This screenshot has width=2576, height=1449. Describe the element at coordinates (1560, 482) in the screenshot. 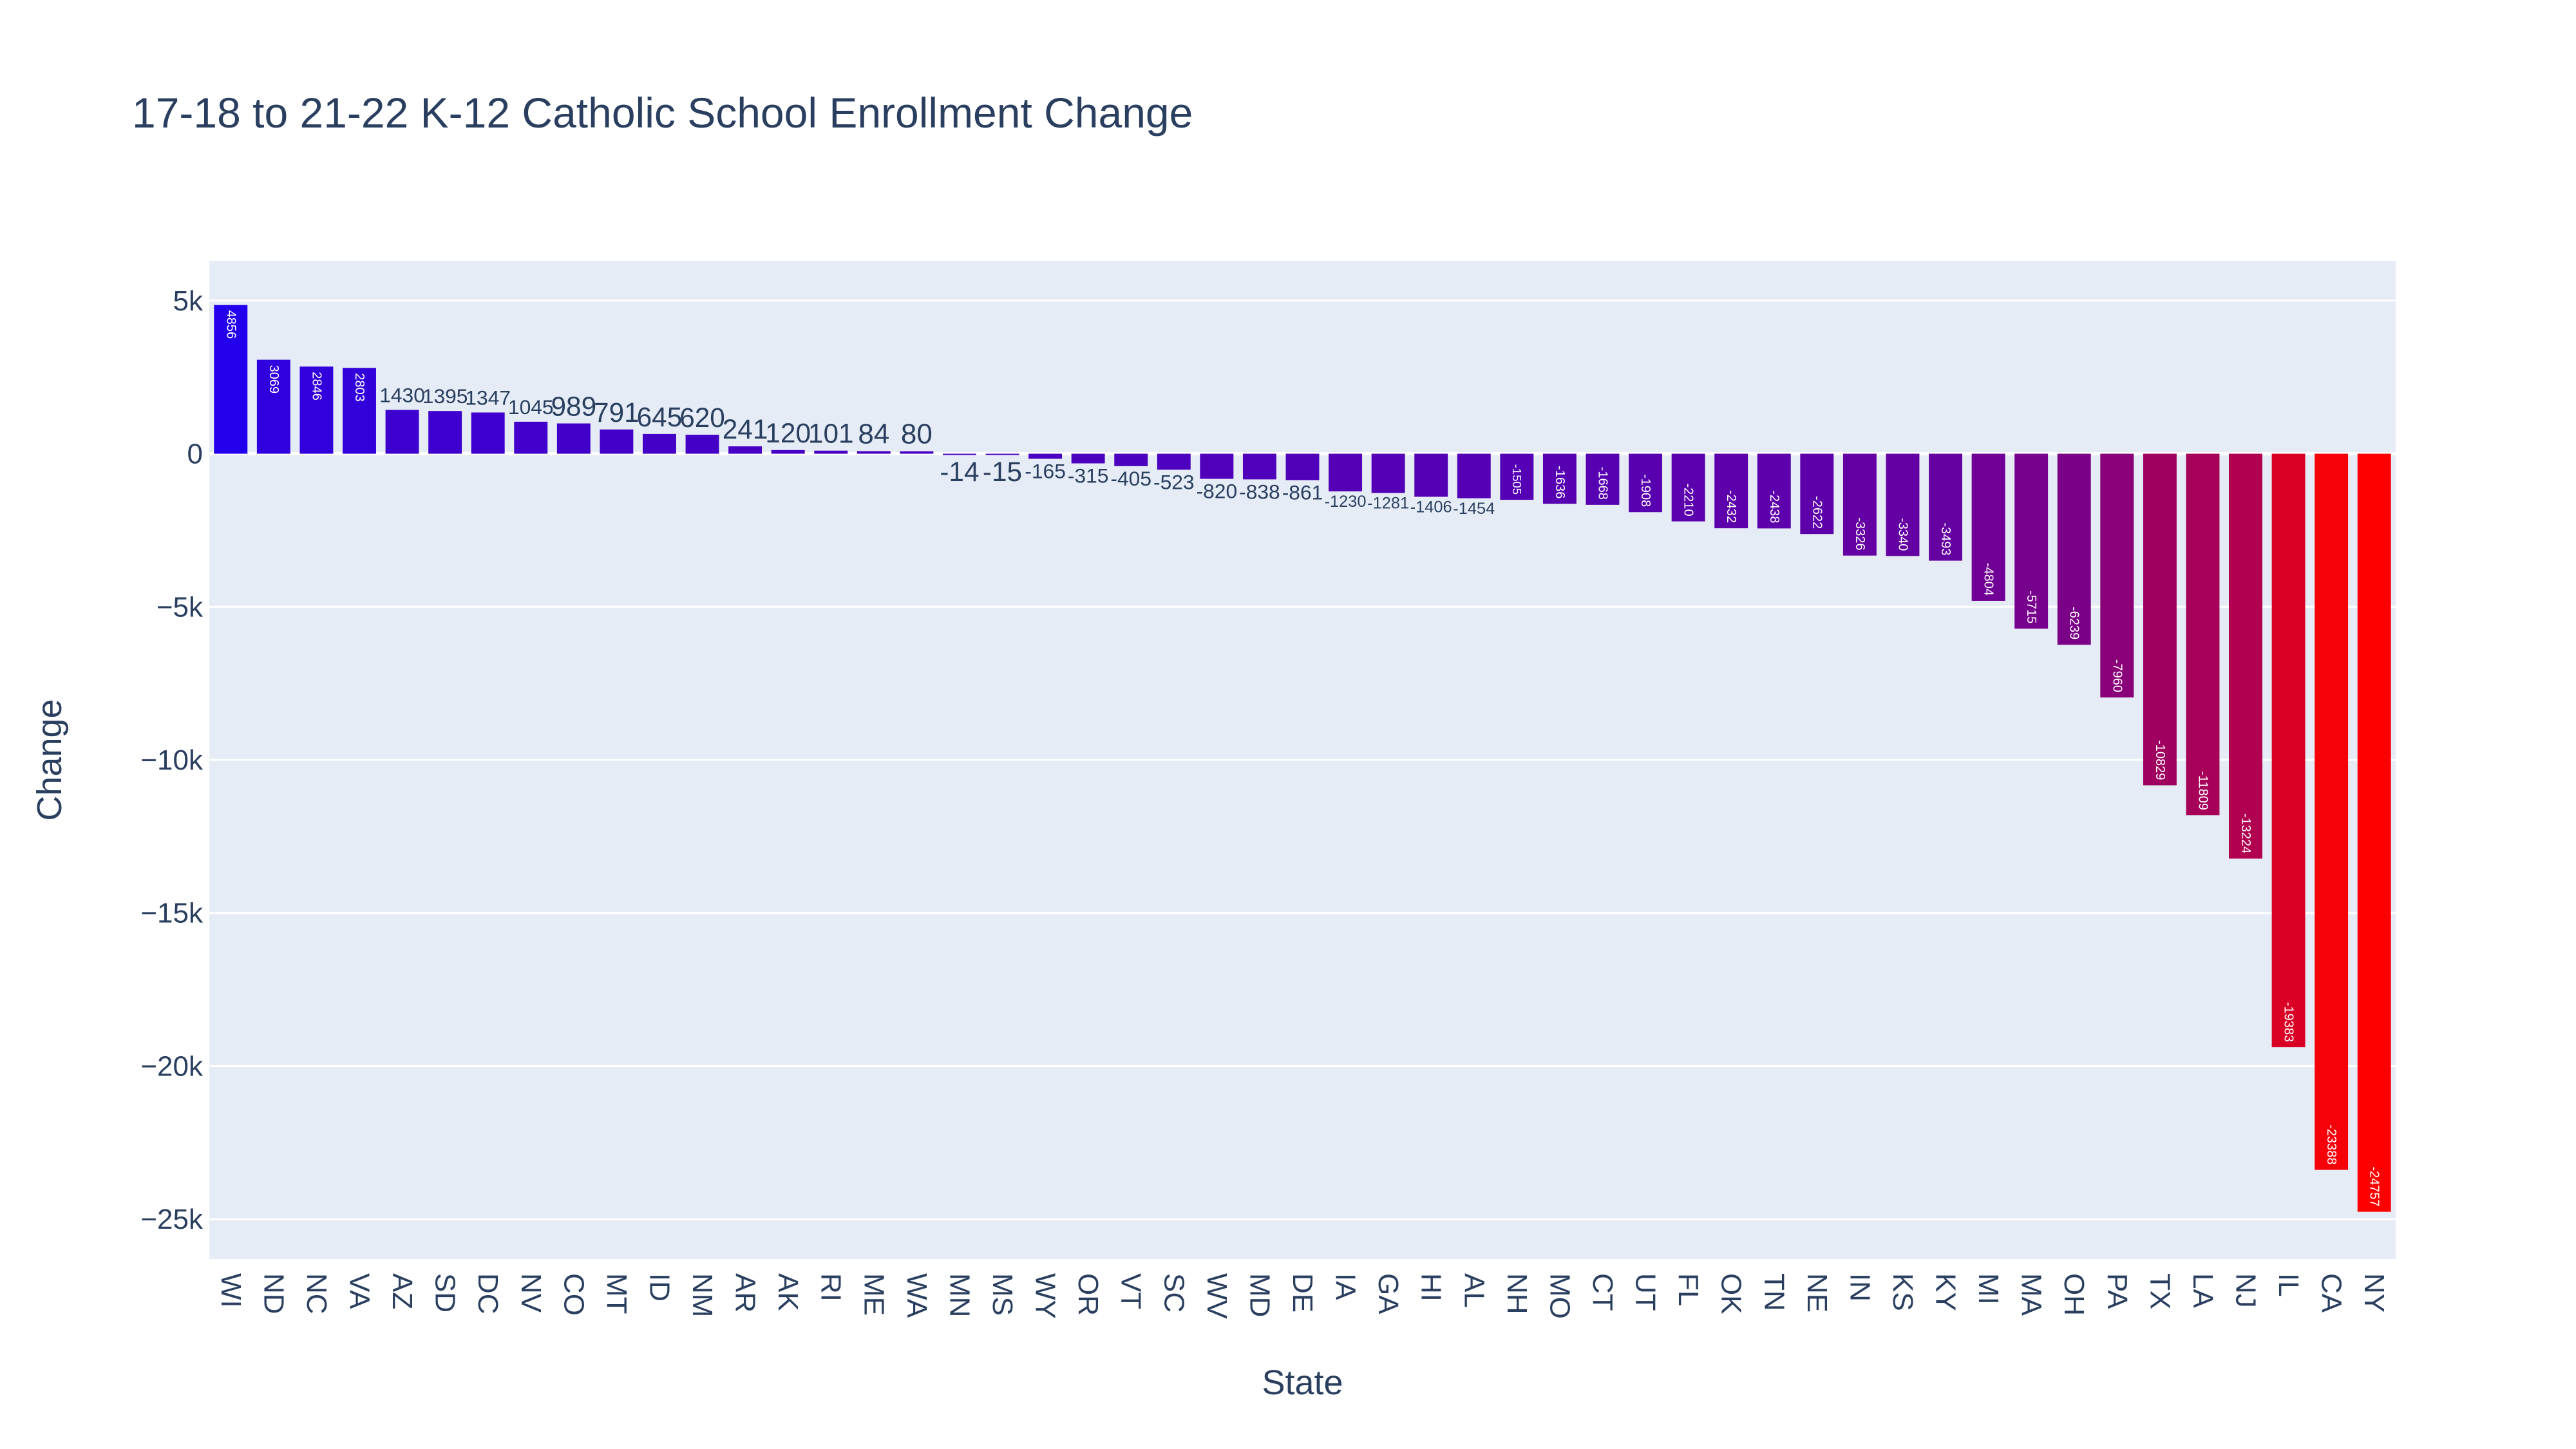

I see `data-label: -1636` at that location.